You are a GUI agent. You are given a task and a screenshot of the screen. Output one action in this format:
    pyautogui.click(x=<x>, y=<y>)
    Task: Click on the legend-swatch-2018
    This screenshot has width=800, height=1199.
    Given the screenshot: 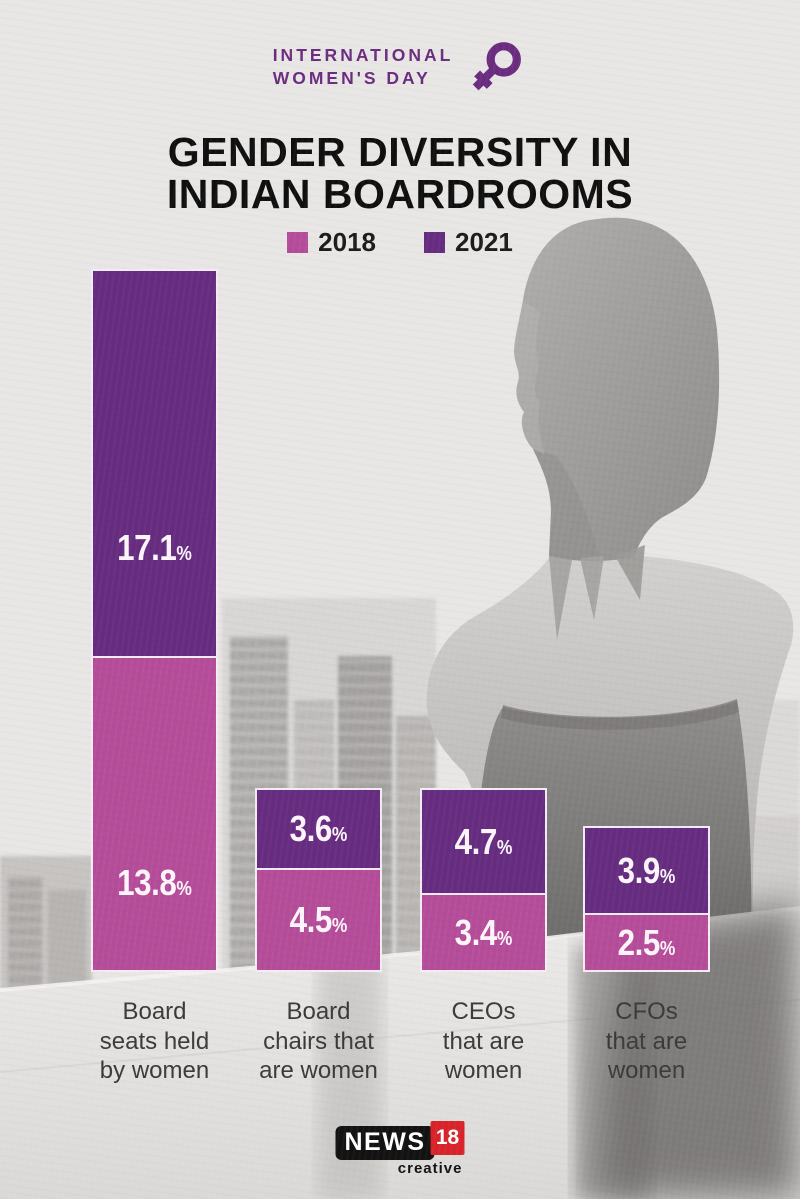 What is the action you would take?
    pyautogui.click(x=298, y=242)
    